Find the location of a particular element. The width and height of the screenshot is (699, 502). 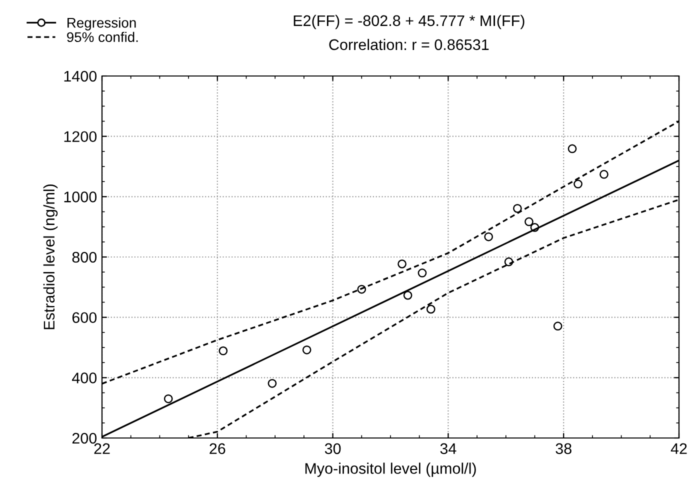

x-tick-label: 30 is located at coordinates (332, 448).